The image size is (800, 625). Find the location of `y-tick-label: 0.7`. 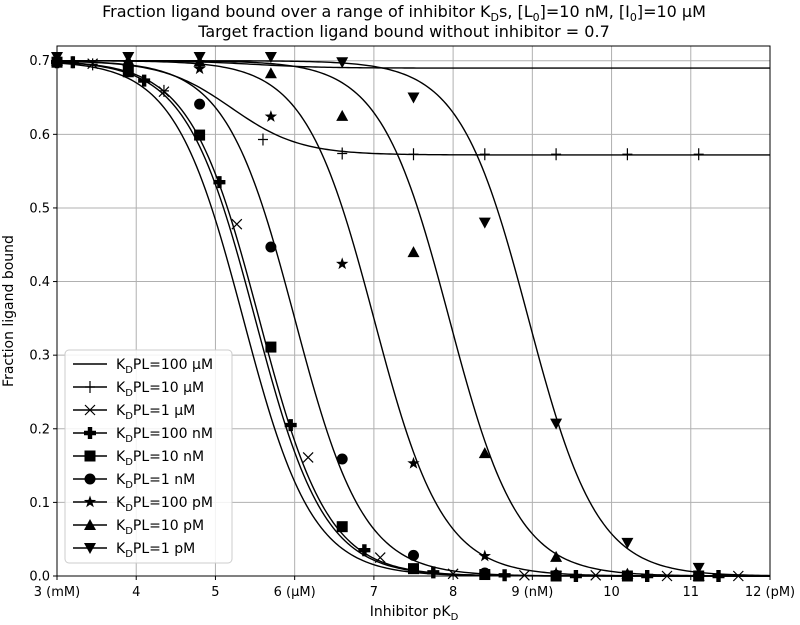

y-tick-label: 0.7 is located at coordinates (39, 61).